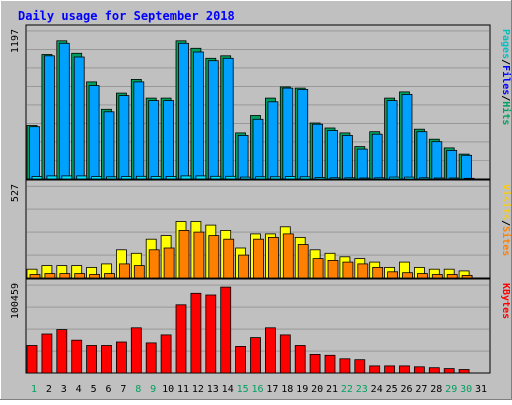 This screenshot has height=405, width=512. I want to click on x-tick-label-19: 19, so click(302, 389).